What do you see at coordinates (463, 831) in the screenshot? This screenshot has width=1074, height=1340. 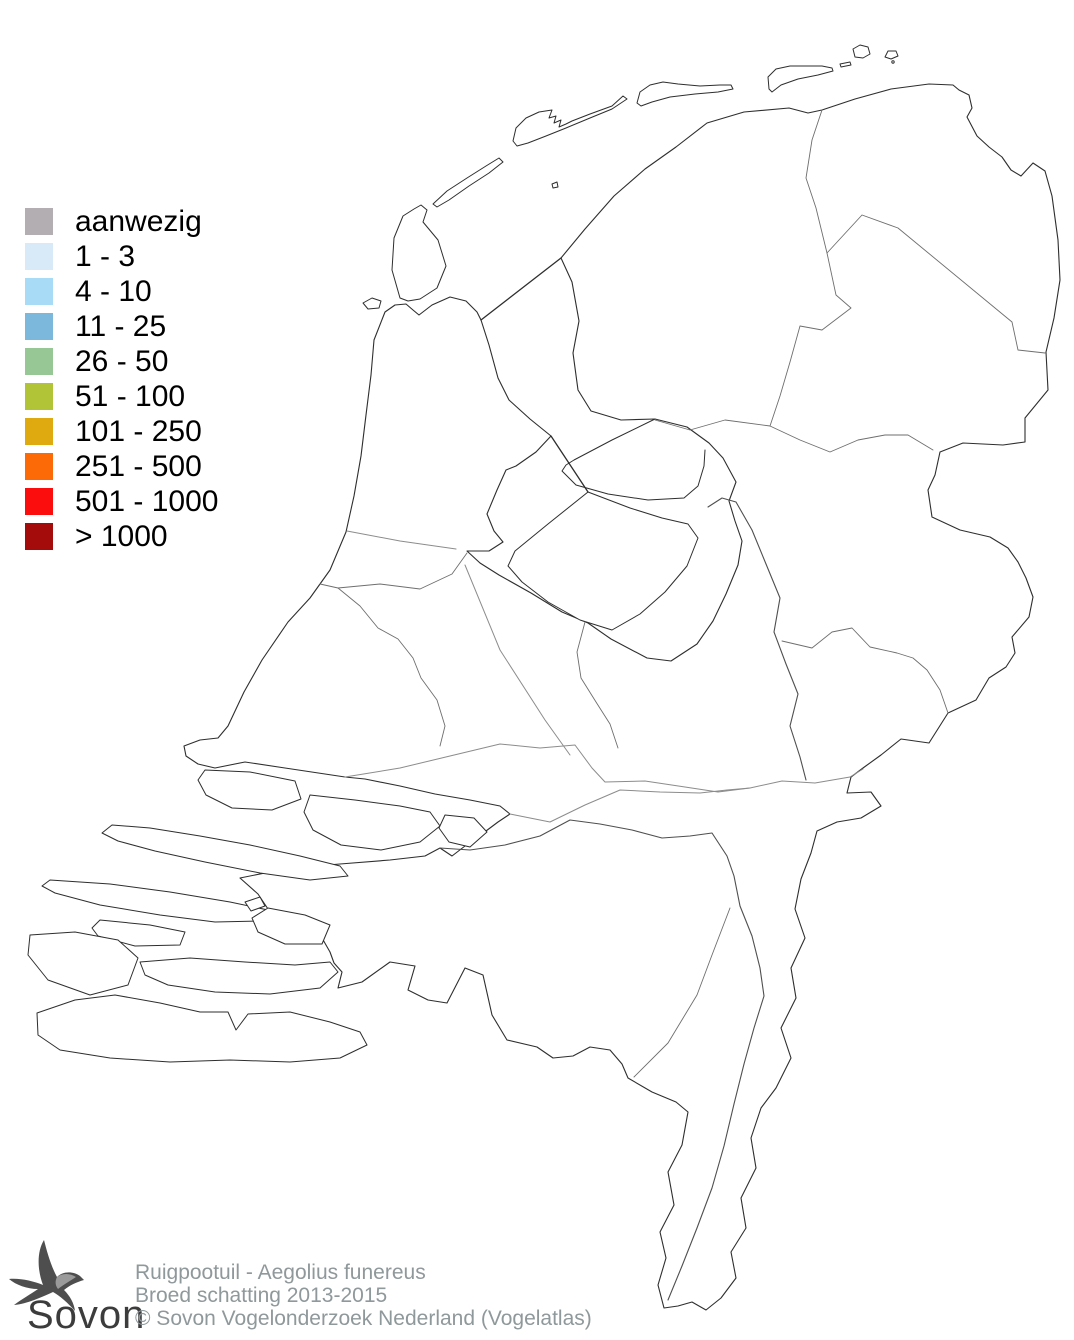 I see `island-dordrecht` at bounding box center [463, 831].